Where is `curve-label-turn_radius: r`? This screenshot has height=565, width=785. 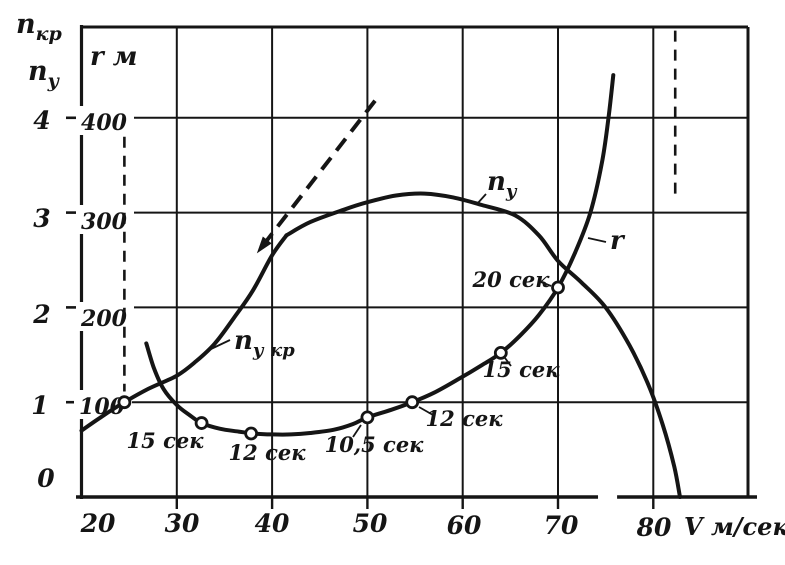 curve-label-turn_radius: r is located at coordinates (618, 241).